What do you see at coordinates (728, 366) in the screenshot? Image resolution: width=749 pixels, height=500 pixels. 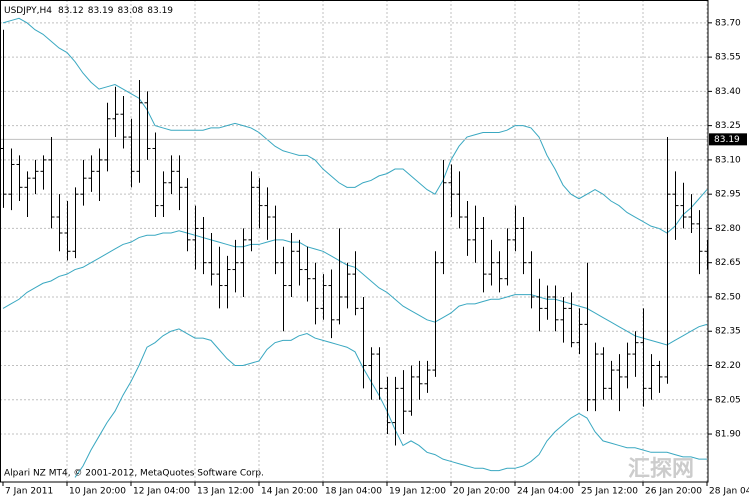 I see `y-tick-label: 82.20` at bounding box center [728, 366].